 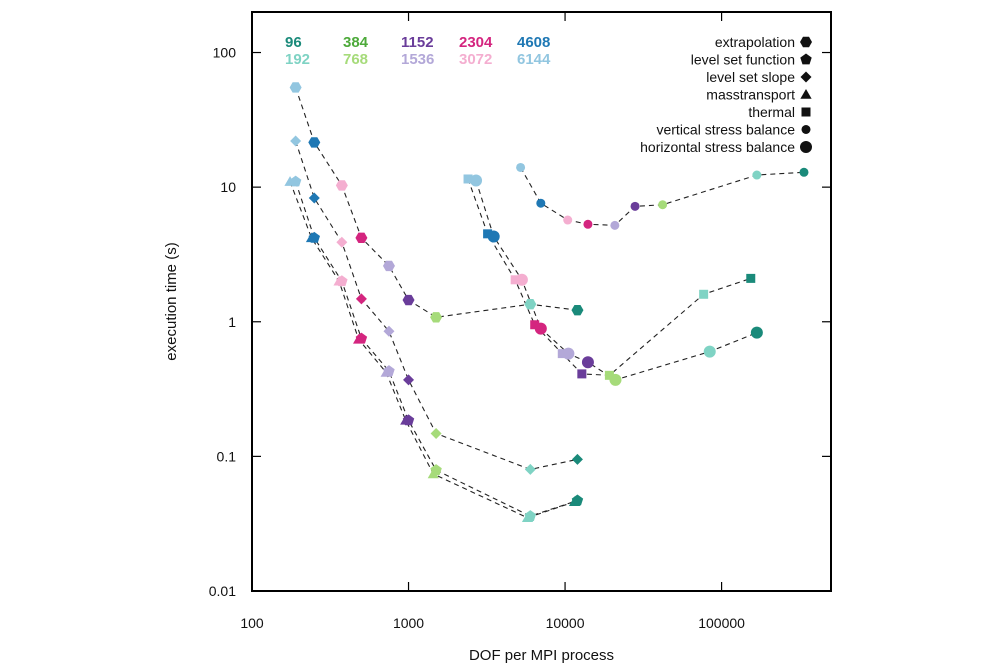 I want to click on legend-label: vertical stress balance, so click(x=725, y=130).